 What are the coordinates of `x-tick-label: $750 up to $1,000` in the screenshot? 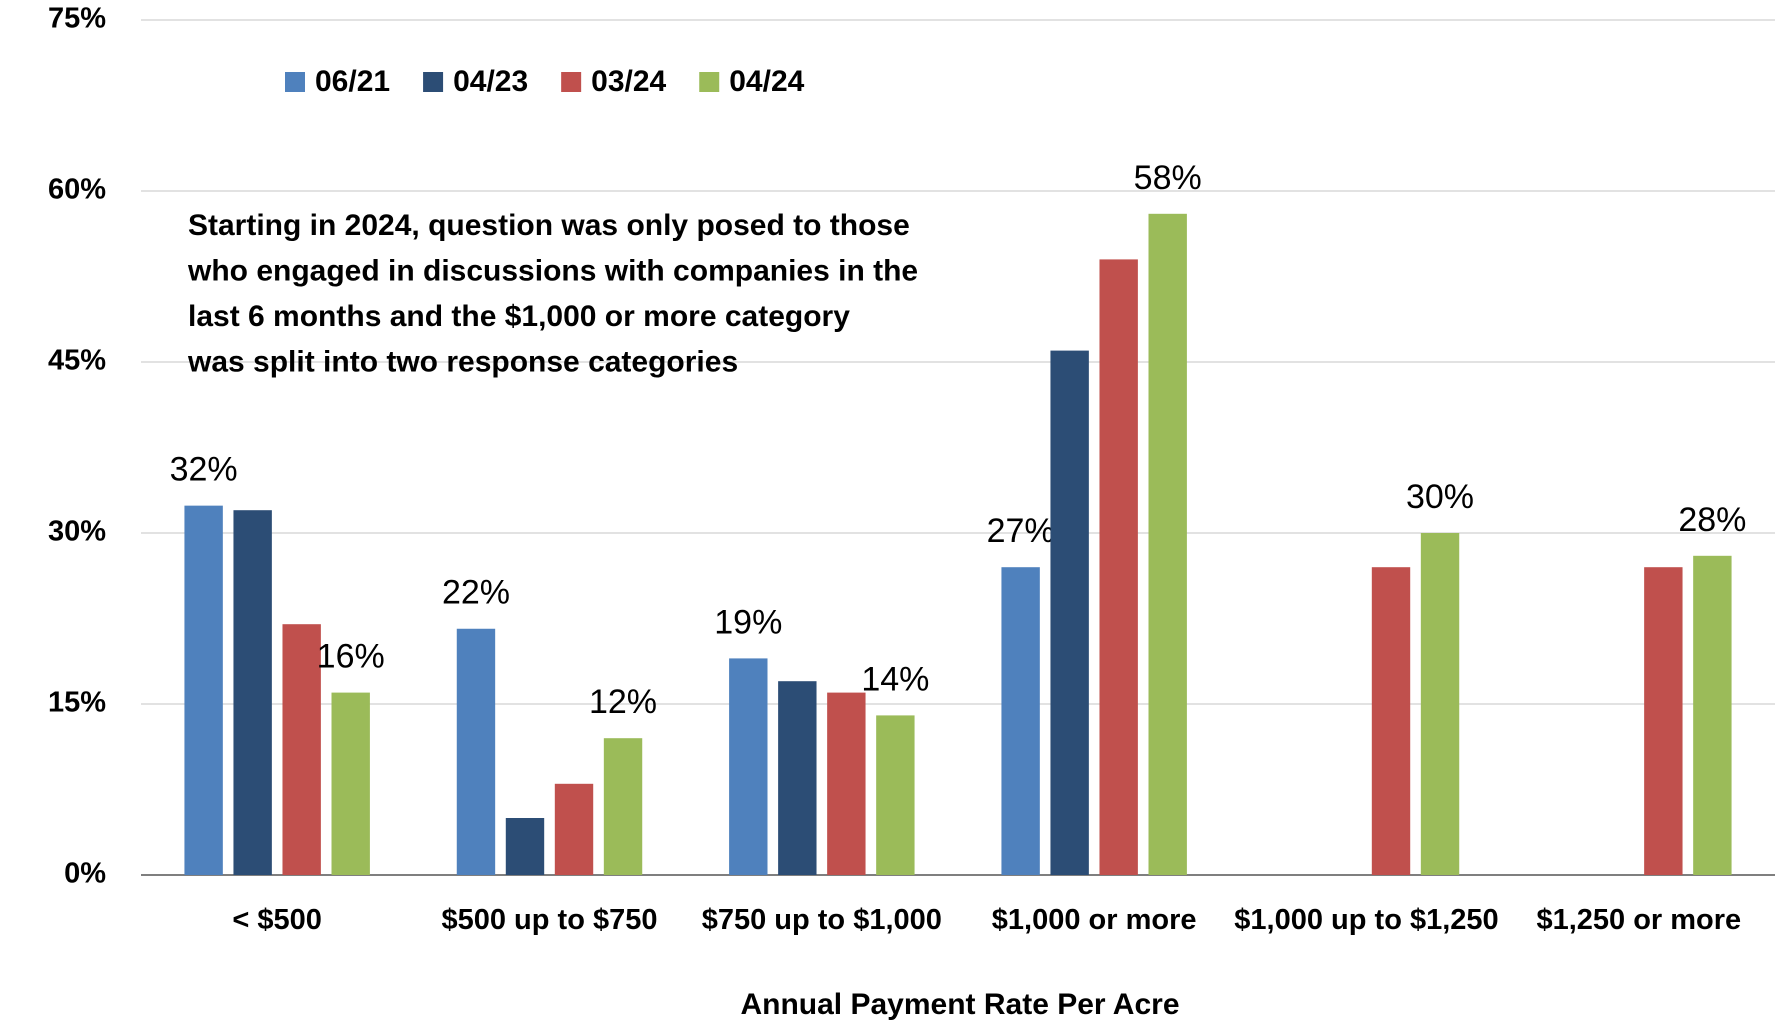 It's located at (821, 920).